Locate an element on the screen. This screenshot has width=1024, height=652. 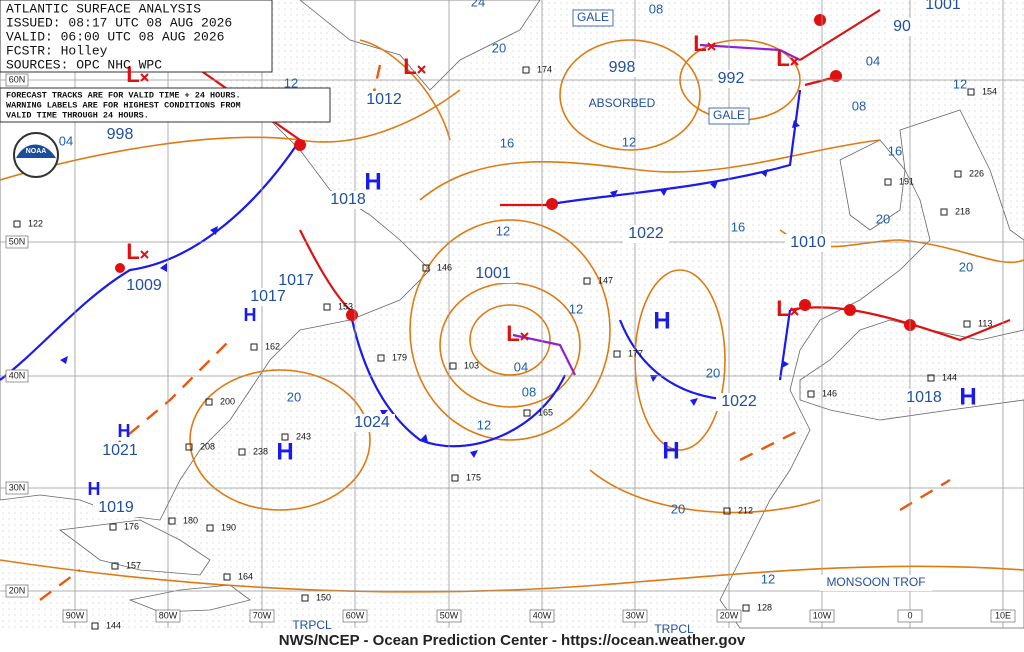
station-label: 162 is located at coordinates (272, 346).